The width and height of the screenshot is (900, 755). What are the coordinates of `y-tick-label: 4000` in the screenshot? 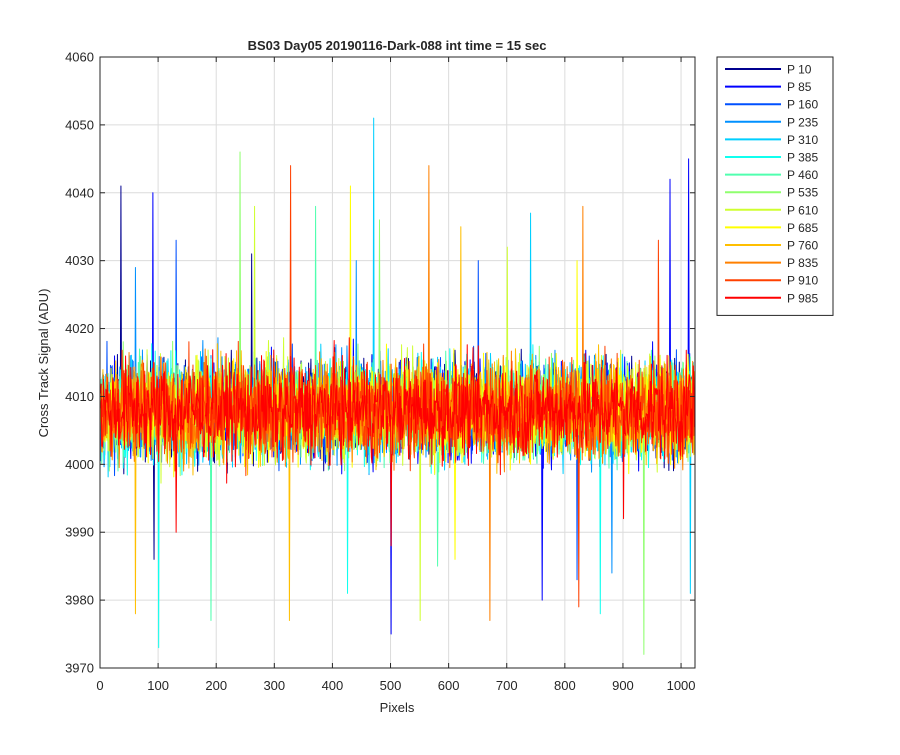 It's located at (79, 464).